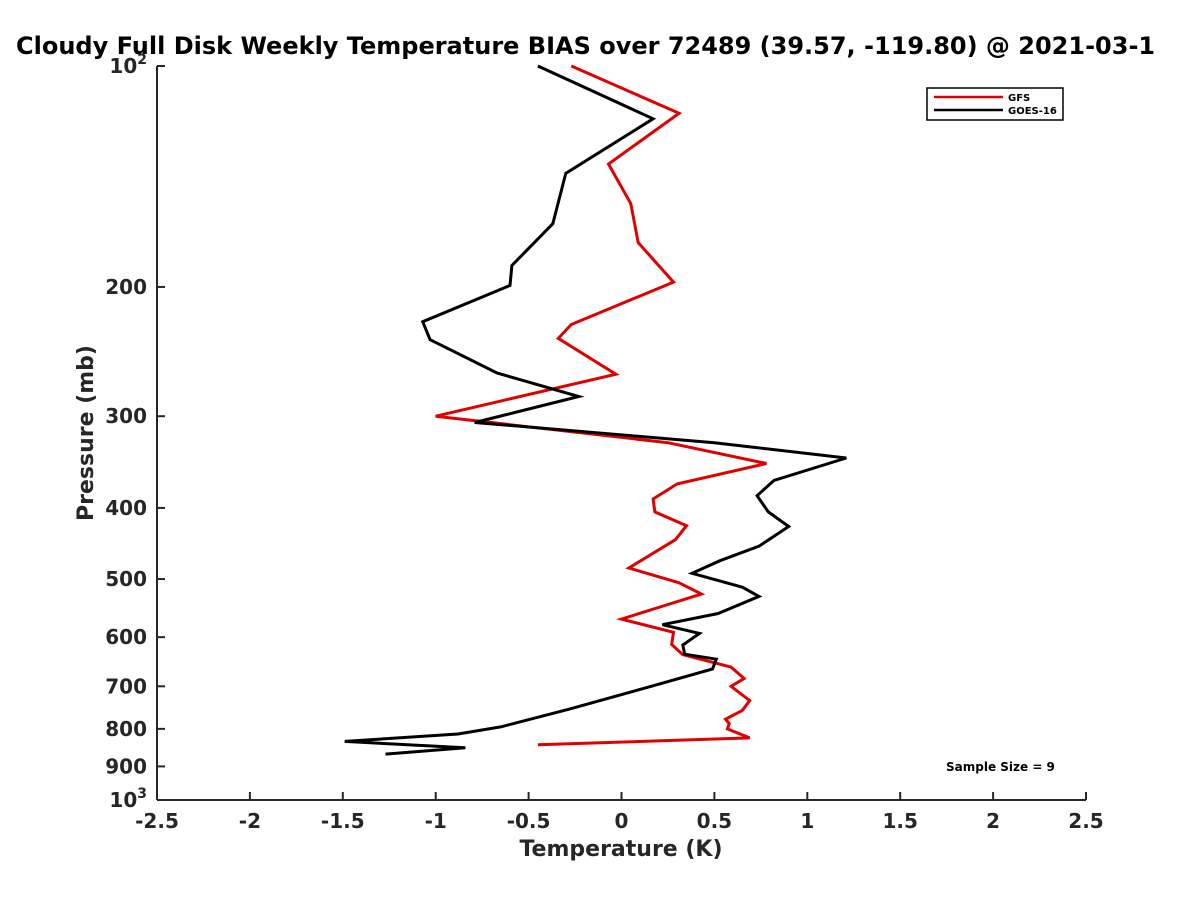 This screenshot has height=900, width=1200. What do you see at coordinates (1032, 111) in the screenshot?
I see `legend-label-goes16: GOES-16` at bounding box center [1032, 111].